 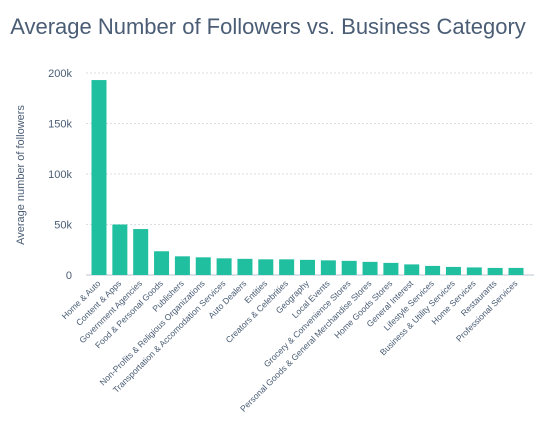 I want to click on y-tick-label: 50k, so click(x=63, y=226).